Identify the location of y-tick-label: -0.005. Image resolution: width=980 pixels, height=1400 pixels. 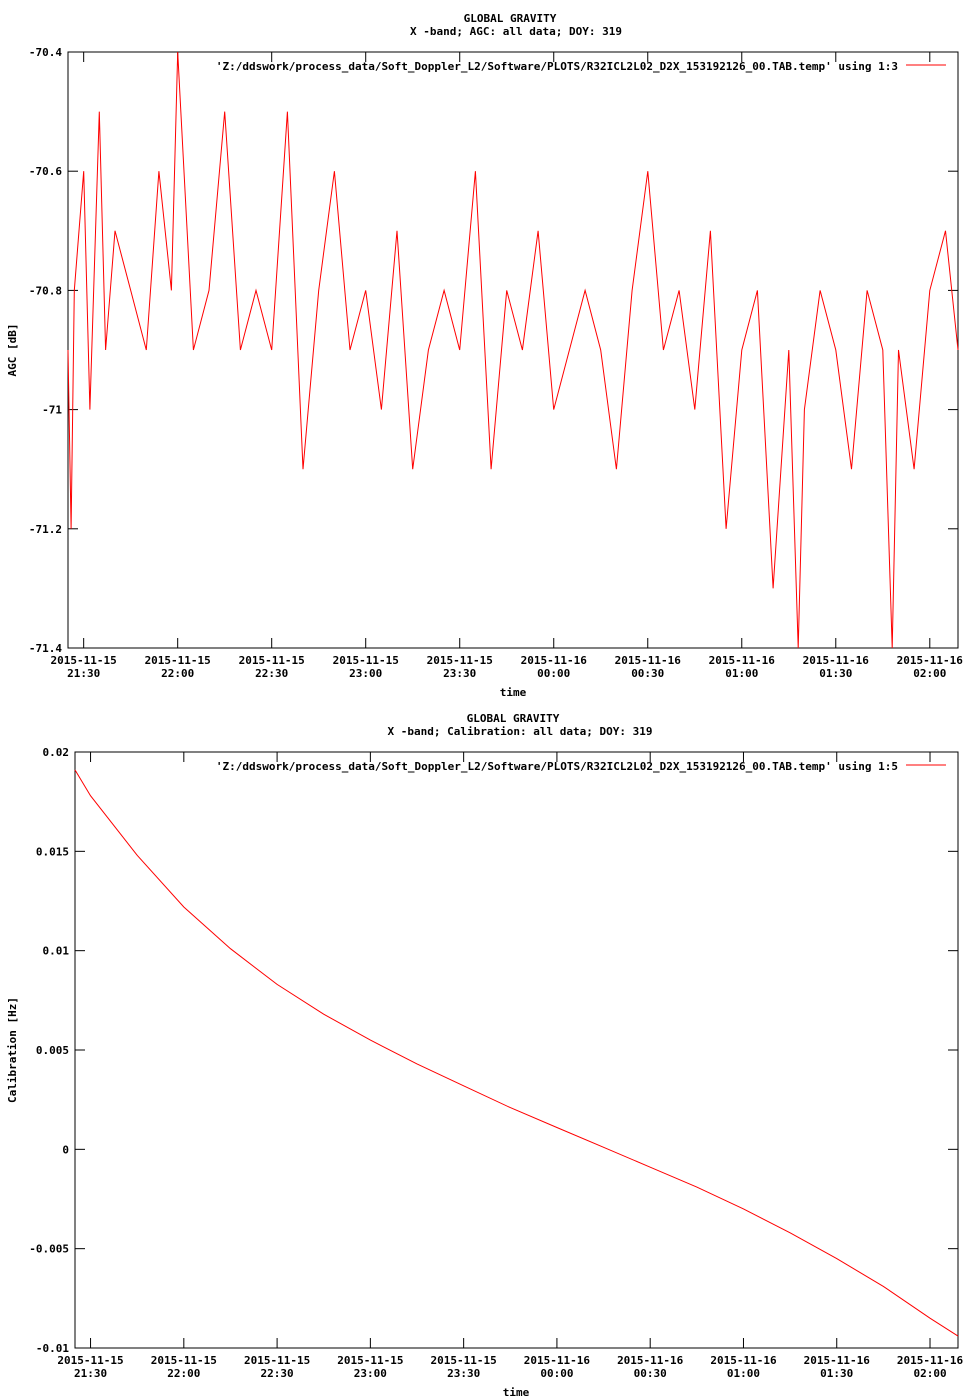
(49, 1249).